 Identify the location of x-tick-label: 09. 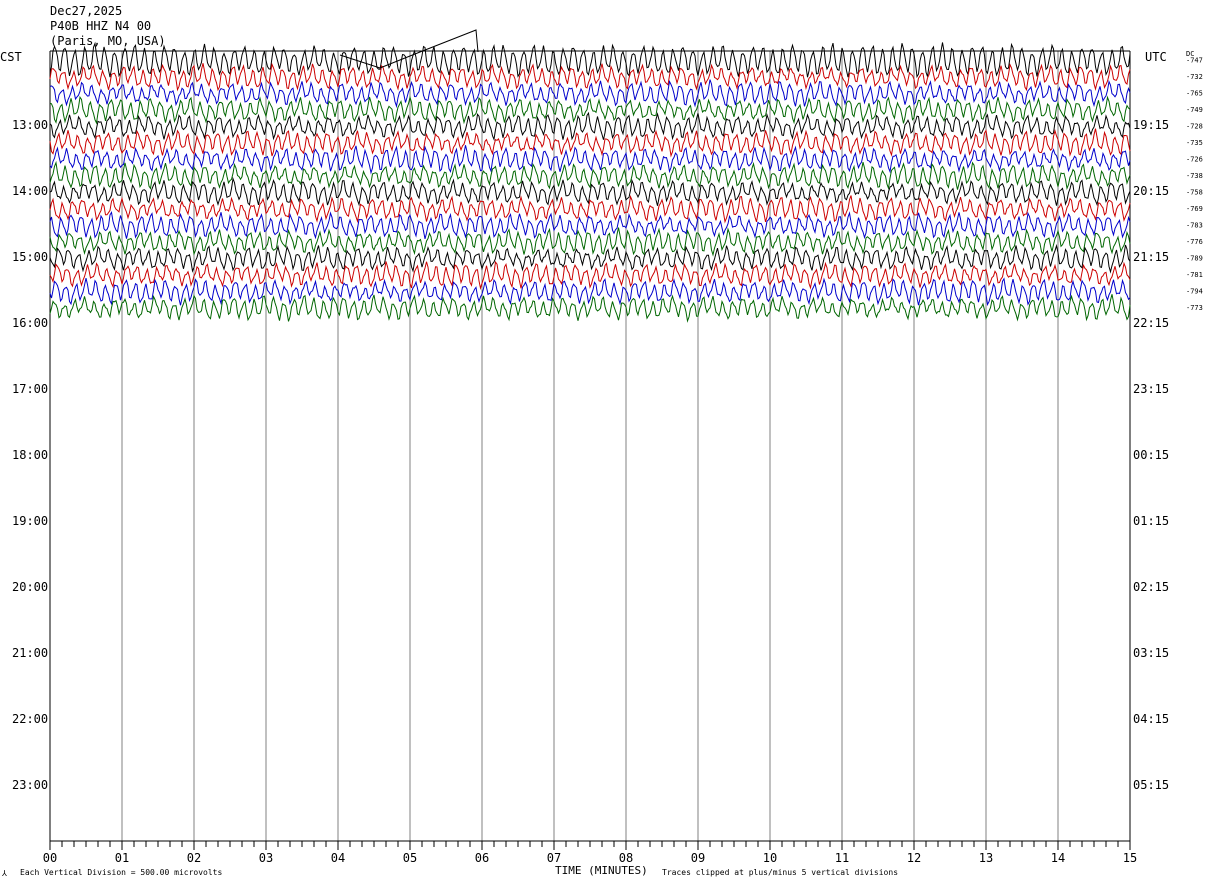
(698, 858).